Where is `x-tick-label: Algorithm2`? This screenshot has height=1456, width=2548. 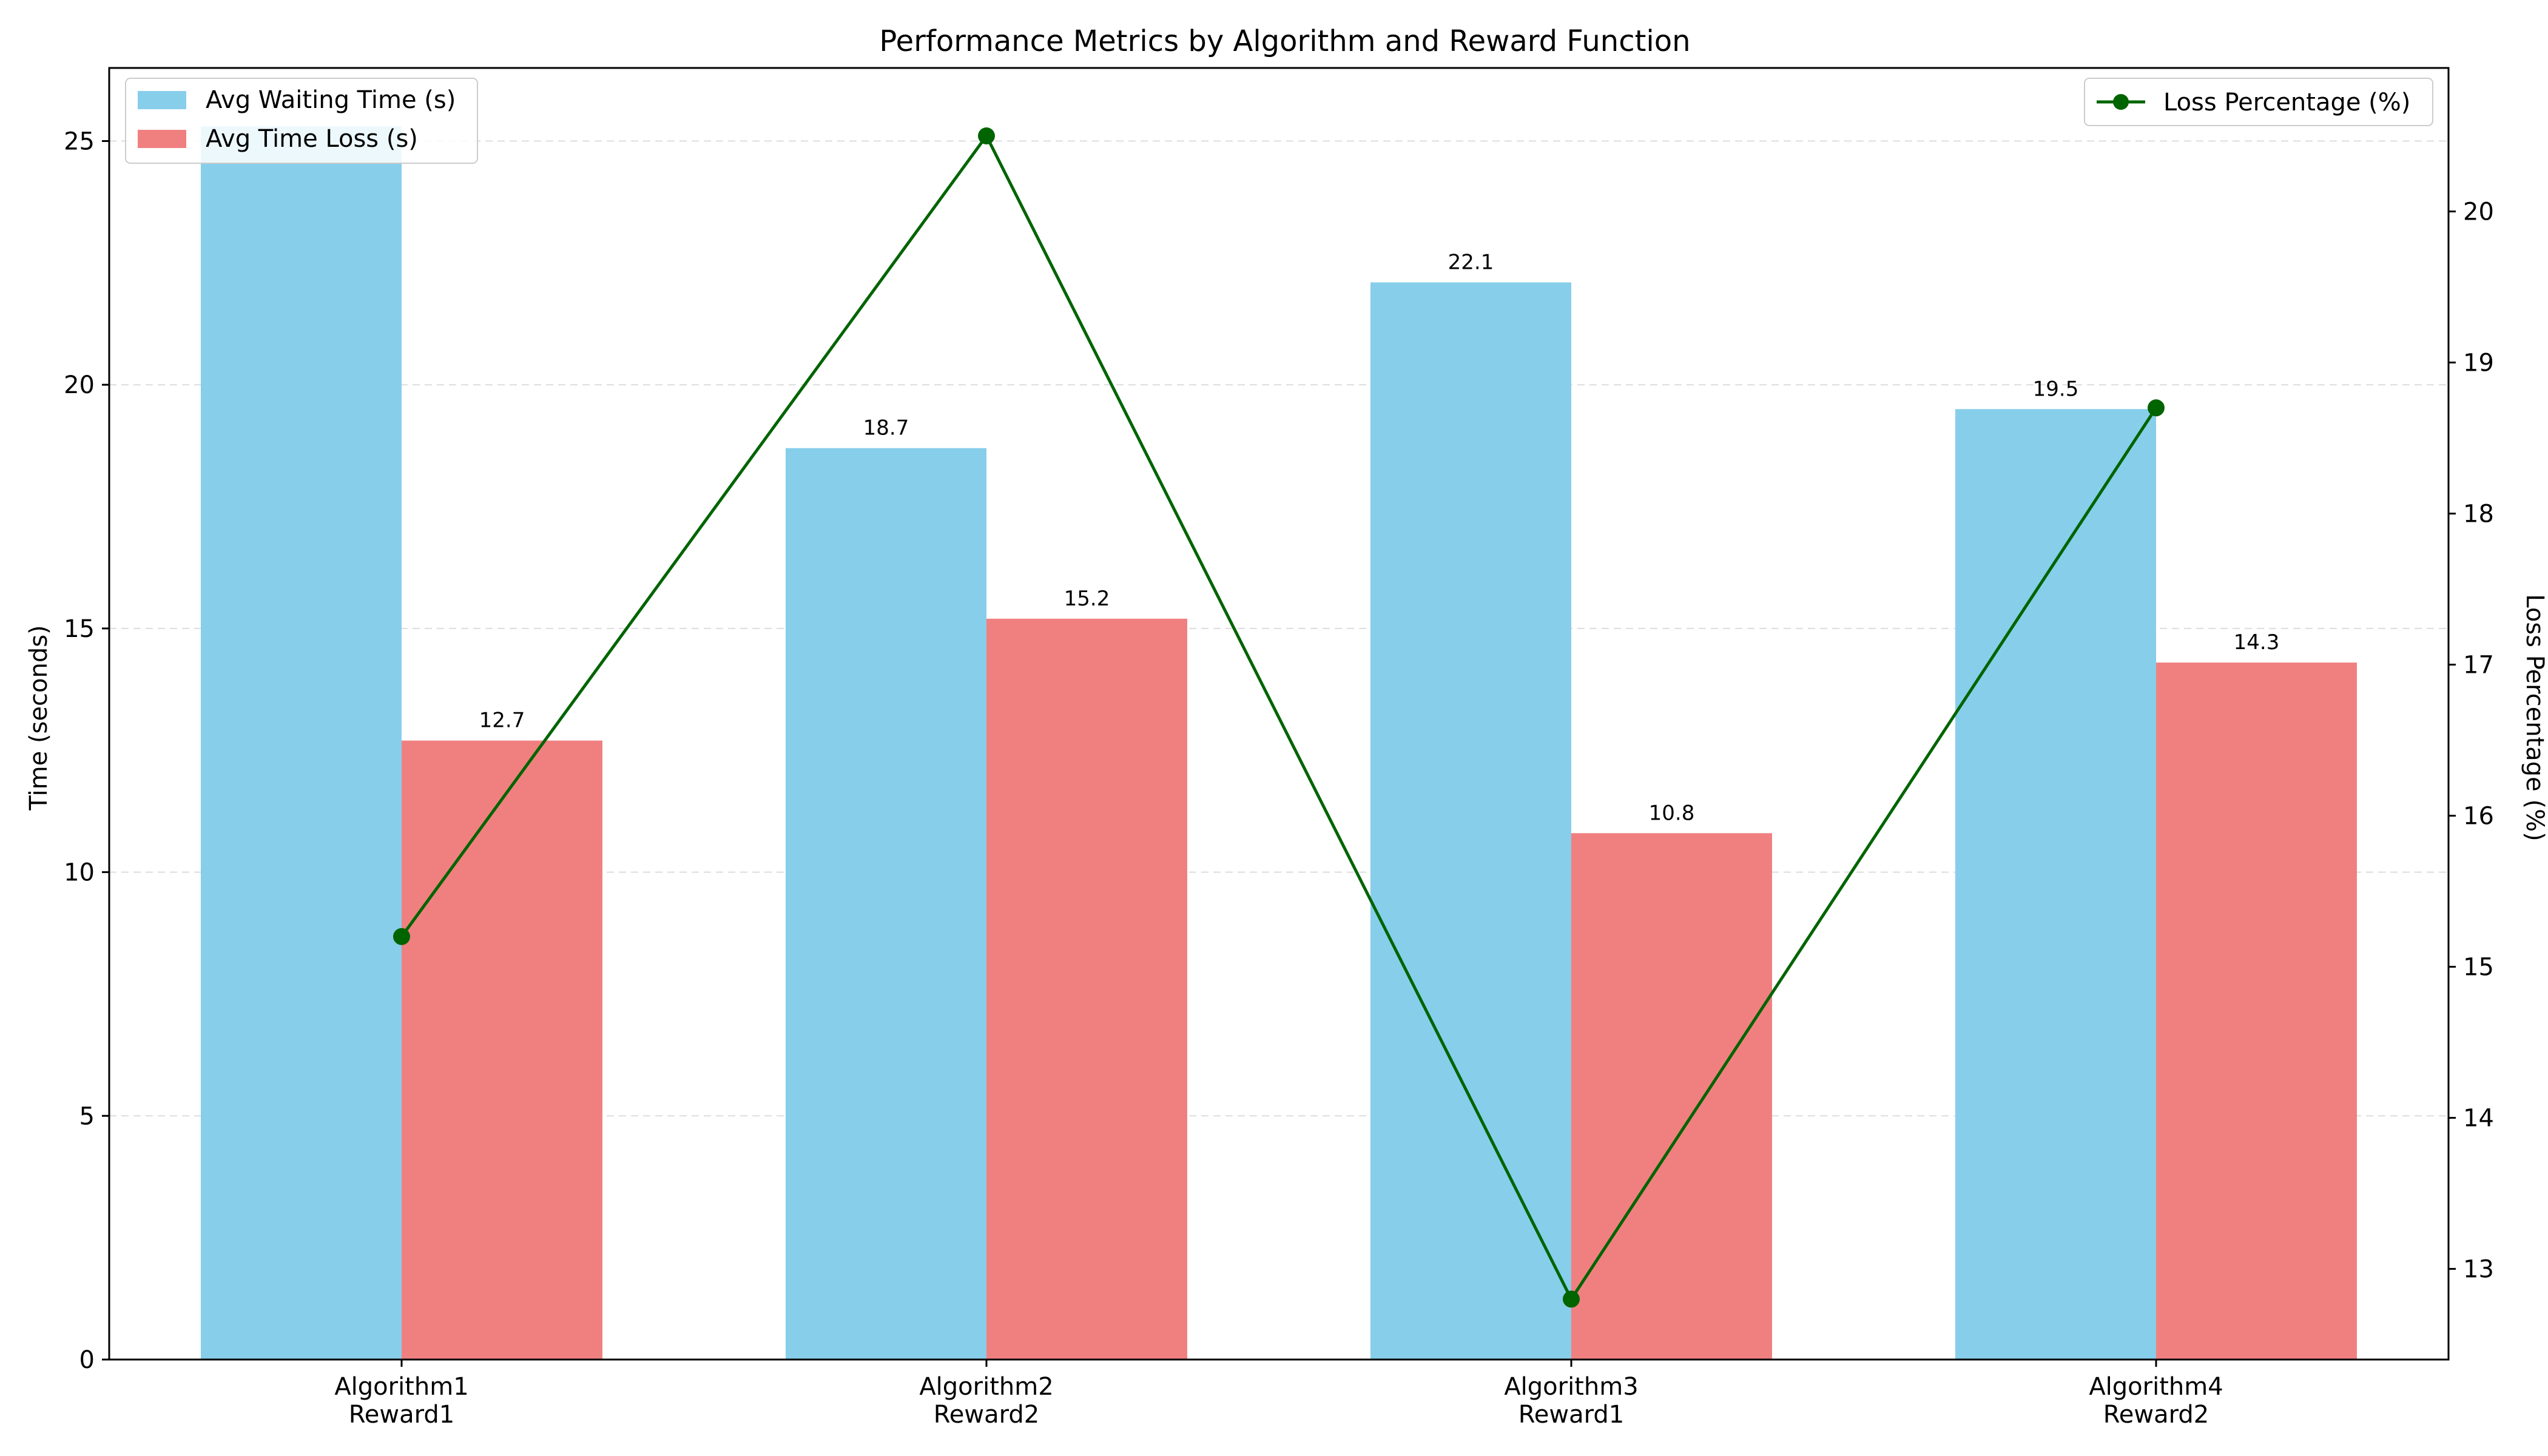 x-tick-label: Algorithm2 is located at coordinates (986, 1387).